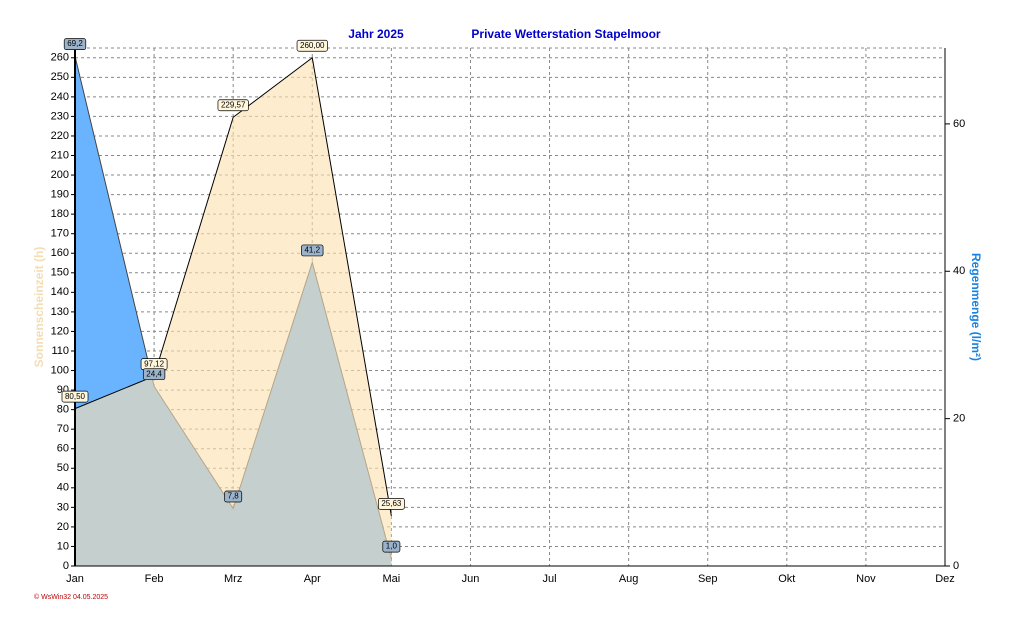 This screenshot has height=626, width=1015. What do you see at coordinates (60, 370) in the screenshot?
I see `y-tick-label: 100` at bounding box center [60, 370].